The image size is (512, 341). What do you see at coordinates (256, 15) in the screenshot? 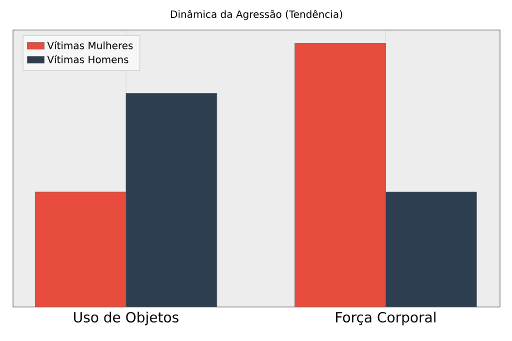
I see `chart-title: Dinâmica da Agressão (Tendência)` at bounding box center [256, 15].